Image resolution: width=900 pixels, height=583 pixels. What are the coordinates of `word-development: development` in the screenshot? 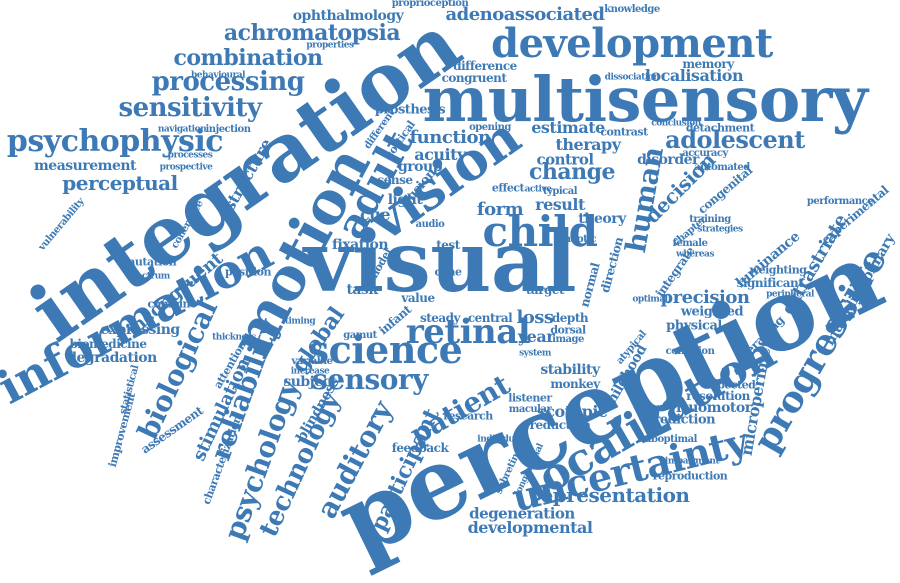 It's located at (632, 43).